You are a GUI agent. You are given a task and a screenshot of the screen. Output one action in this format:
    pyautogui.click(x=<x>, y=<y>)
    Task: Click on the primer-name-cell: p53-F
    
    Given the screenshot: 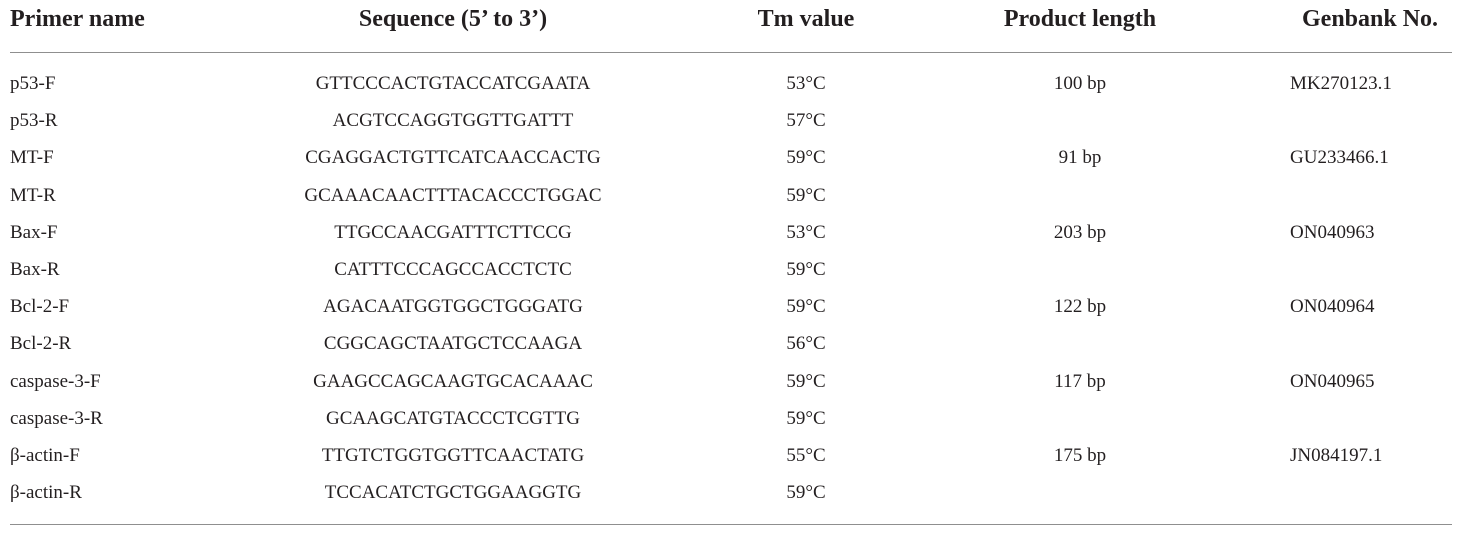 What is the action you would take?
    pyautogui.click(x=33, y=83)
    